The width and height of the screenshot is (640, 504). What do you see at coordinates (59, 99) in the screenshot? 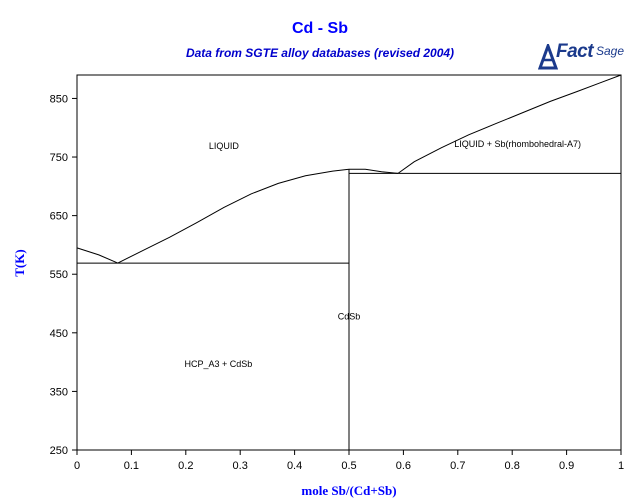
I see `y-tick-label: 850` at bounding box center [59, 99].